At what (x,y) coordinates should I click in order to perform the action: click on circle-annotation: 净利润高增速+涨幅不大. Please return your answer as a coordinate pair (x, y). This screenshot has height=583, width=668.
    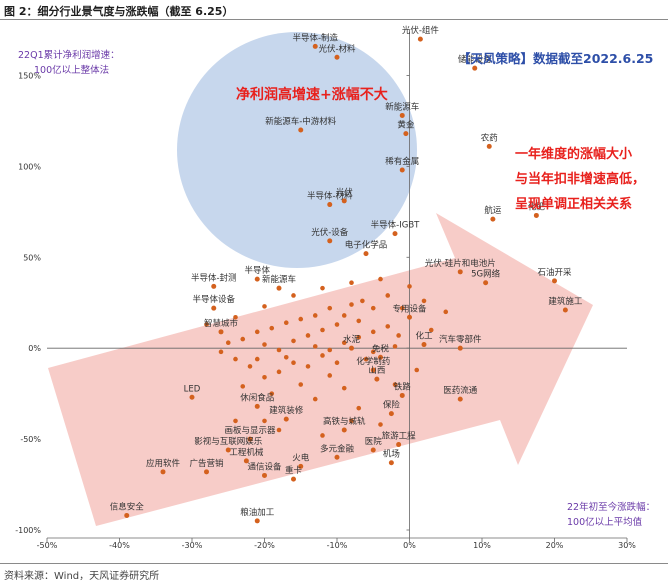
    Looking at the image, I should click on (312, 94).